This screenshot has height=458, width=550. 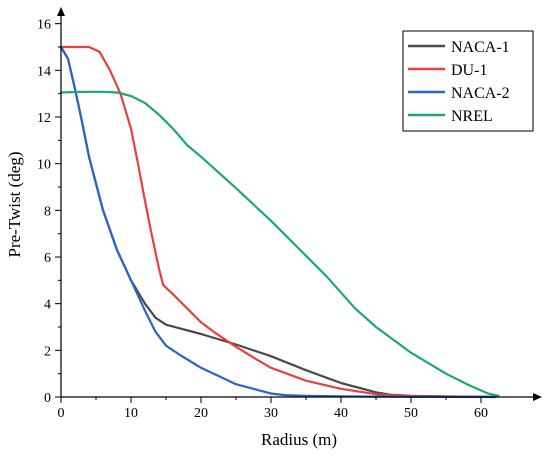 What do you see at coordinates (14, 205) in the screenshot?
I see `y-axis-title: Pre-Twist (deg)` at bounding box center [14, 205].